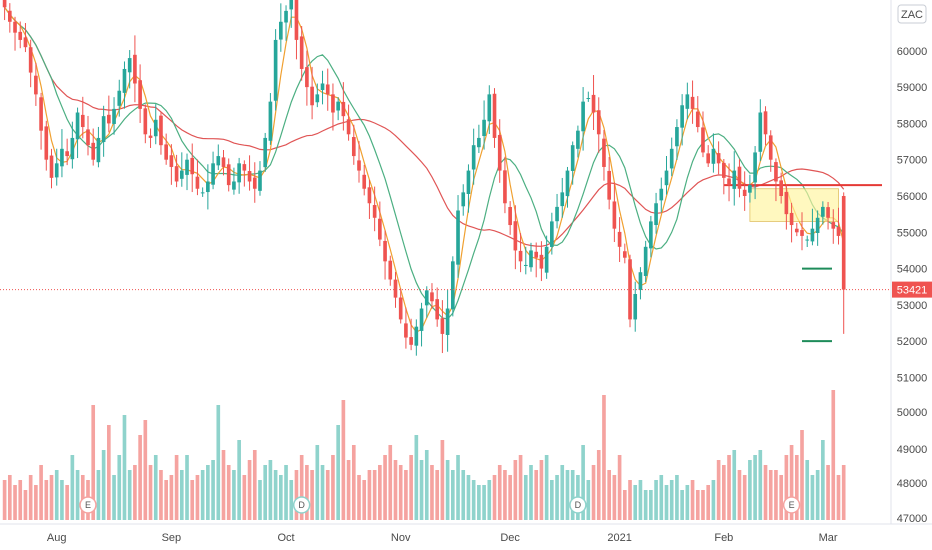 The image size is (932, 550). I want to click on price-tick-label: 57000, so click(912, 161).